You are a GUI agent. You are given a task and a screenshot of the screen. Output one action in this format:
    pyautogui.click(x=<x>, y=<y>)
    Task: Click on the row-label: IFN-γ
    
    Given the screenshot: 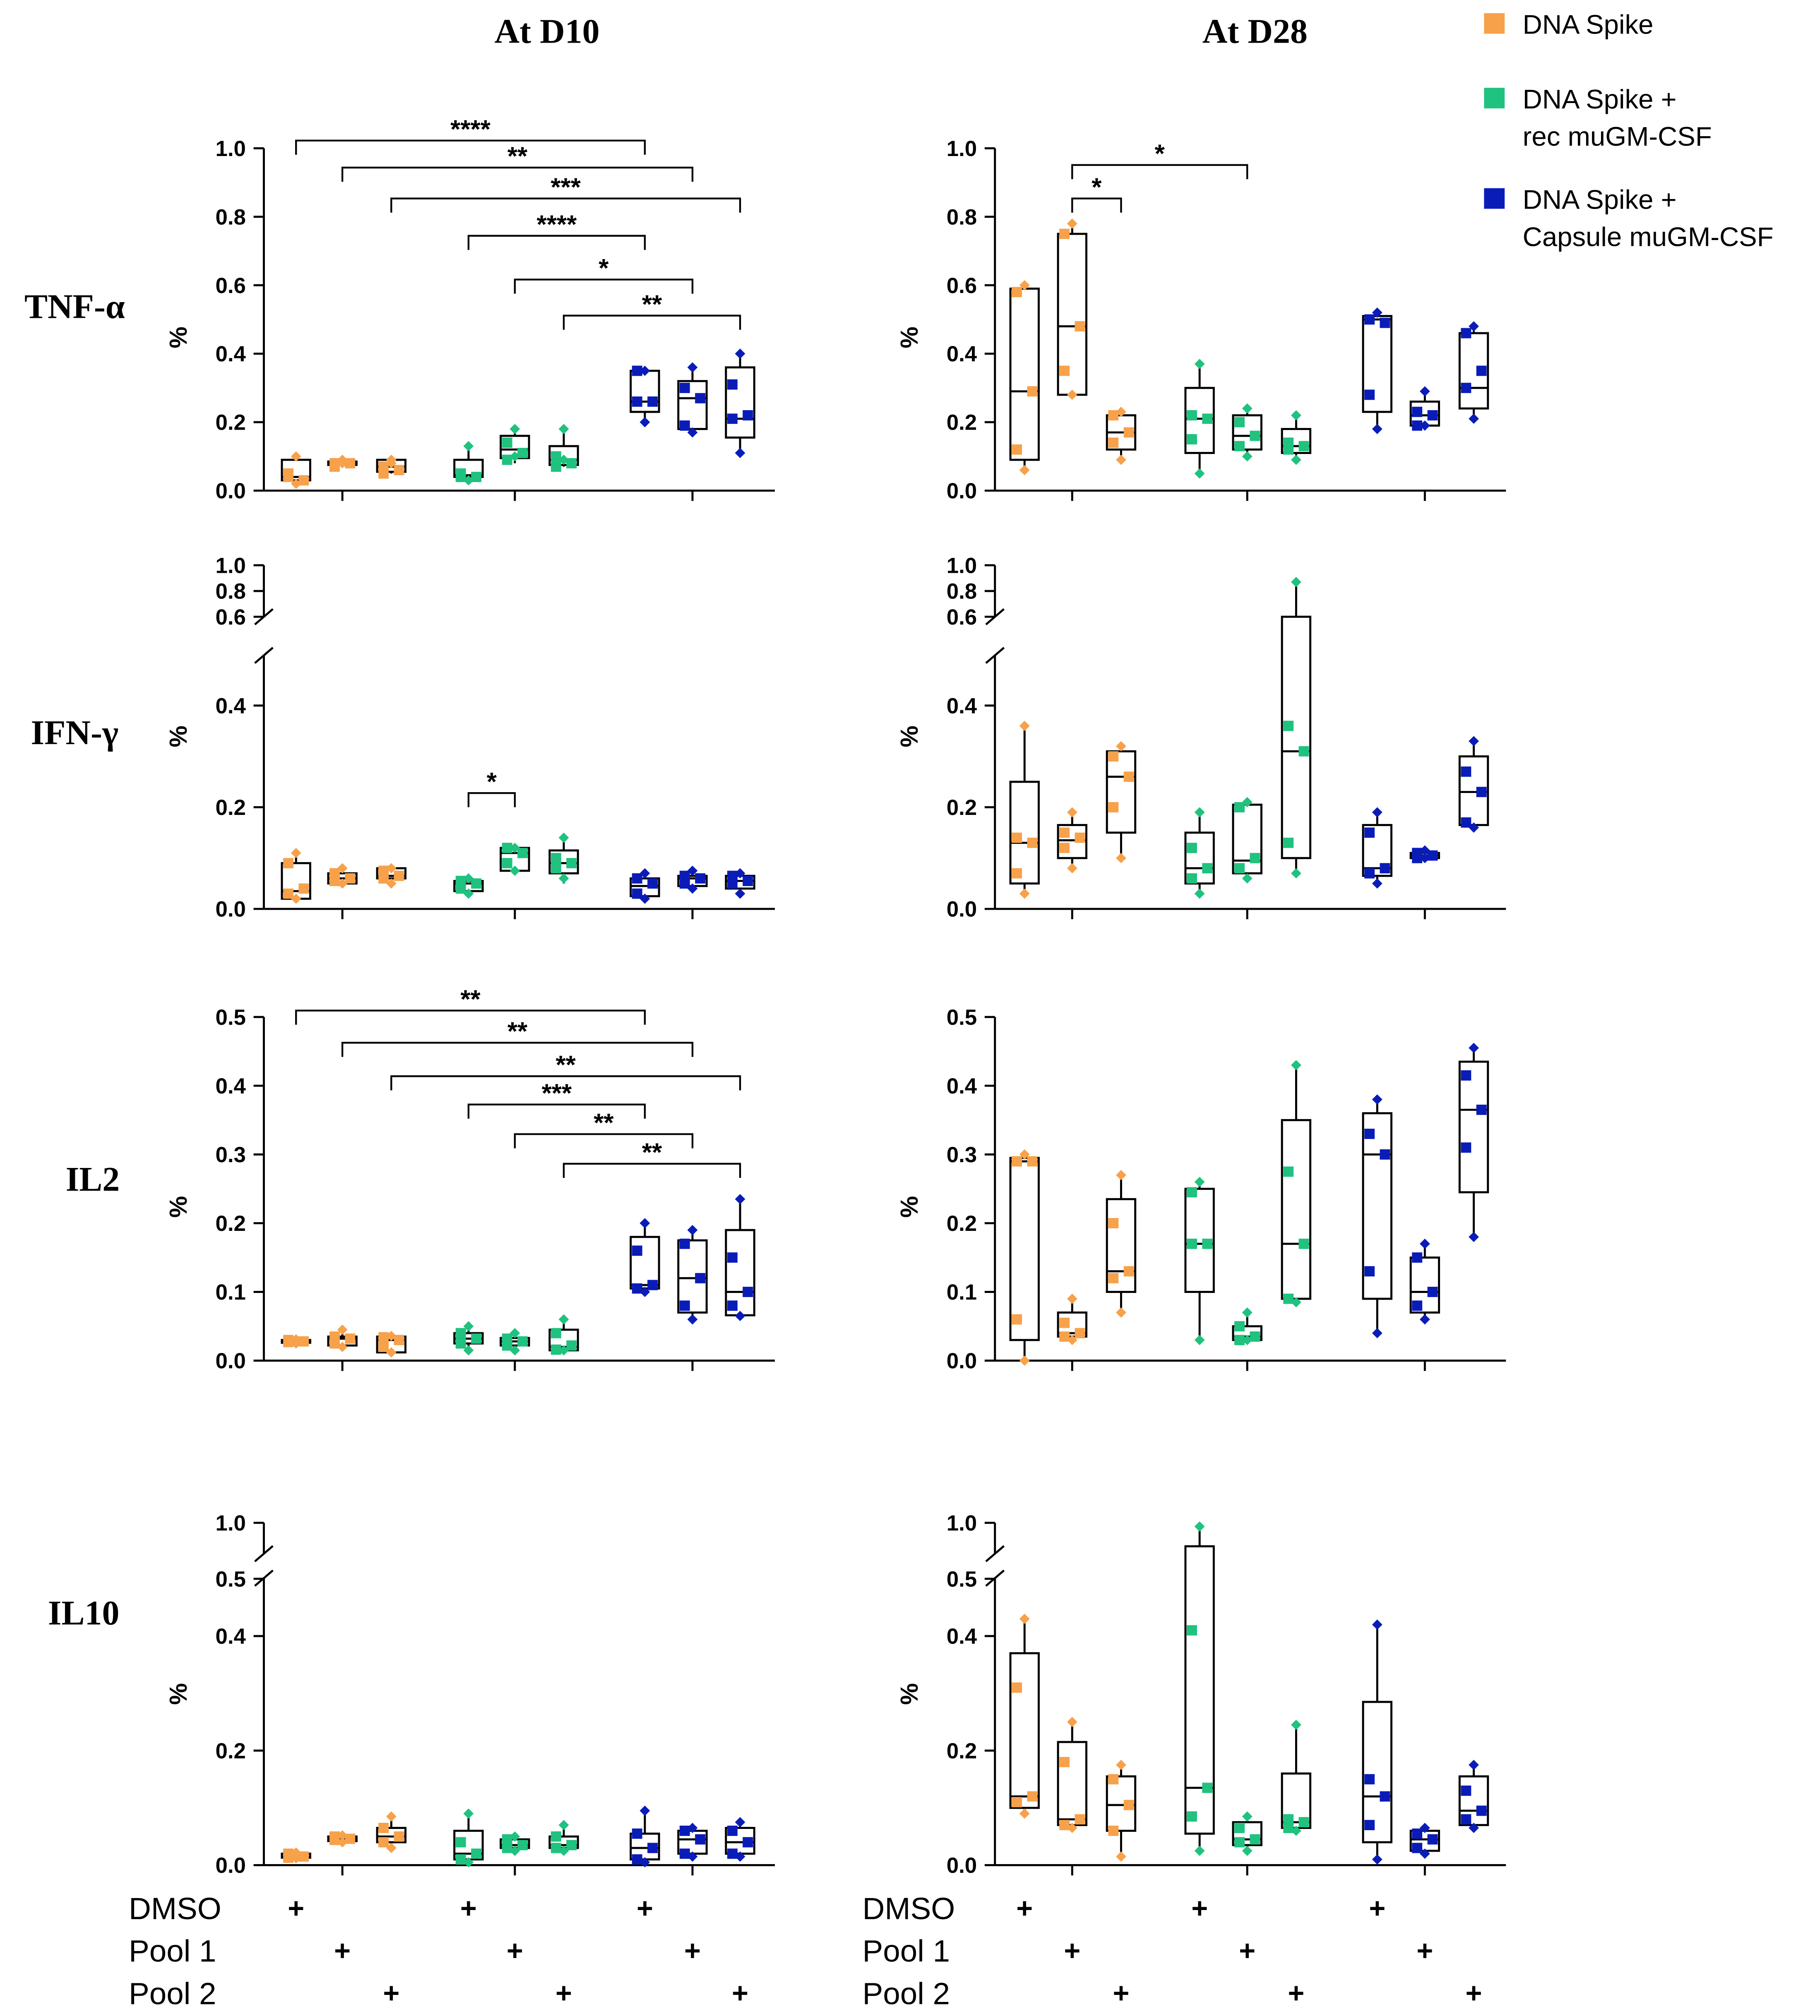 What is the action you would take?
    pyautogui.click(x=74, y=733)
    